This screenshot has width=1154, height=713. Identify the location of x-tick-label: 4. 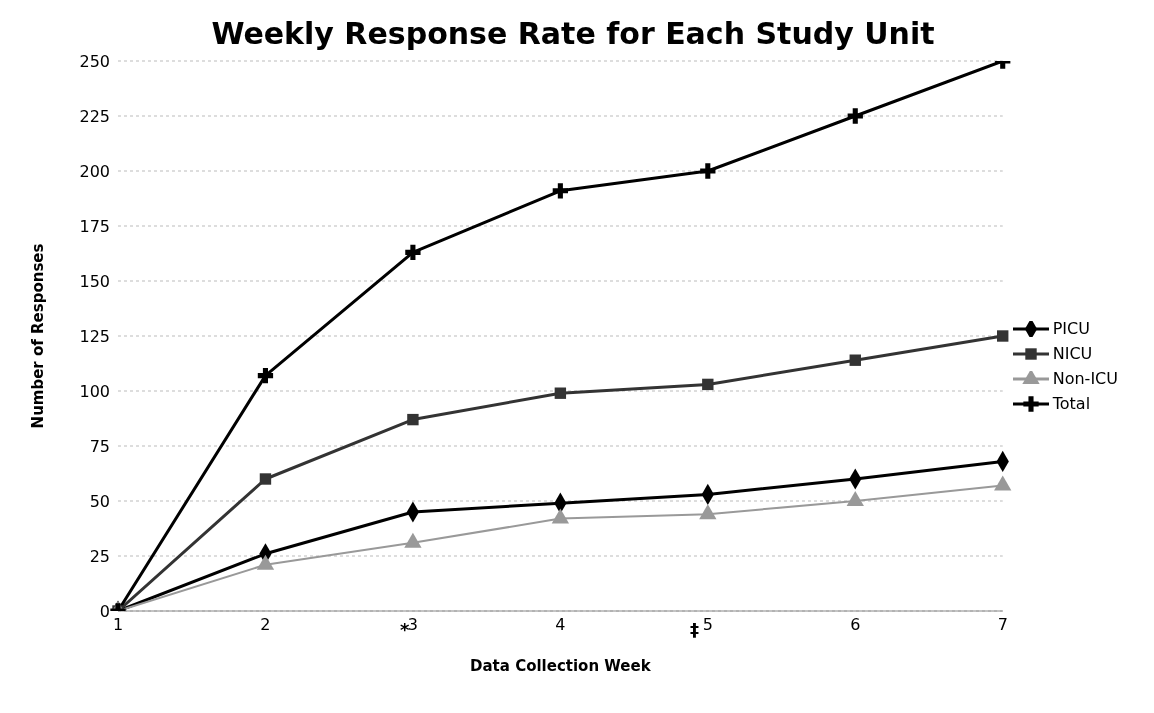
(560, 625).